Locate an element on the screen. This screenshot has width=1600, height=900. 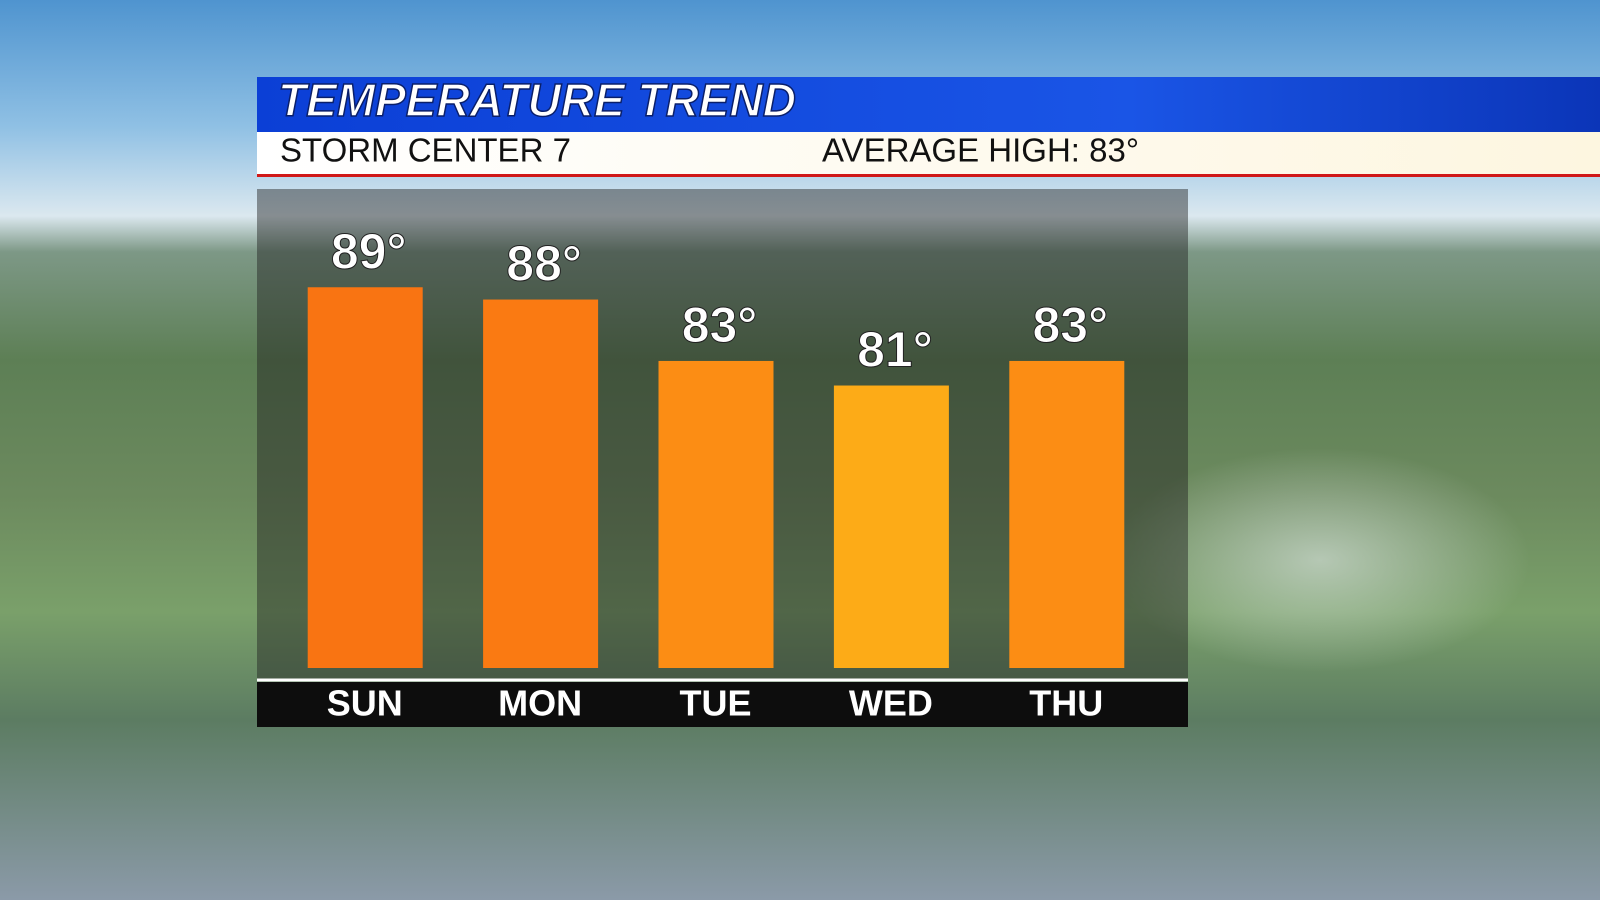
x-tick-label: THU is located at coordinates (1066, 703).